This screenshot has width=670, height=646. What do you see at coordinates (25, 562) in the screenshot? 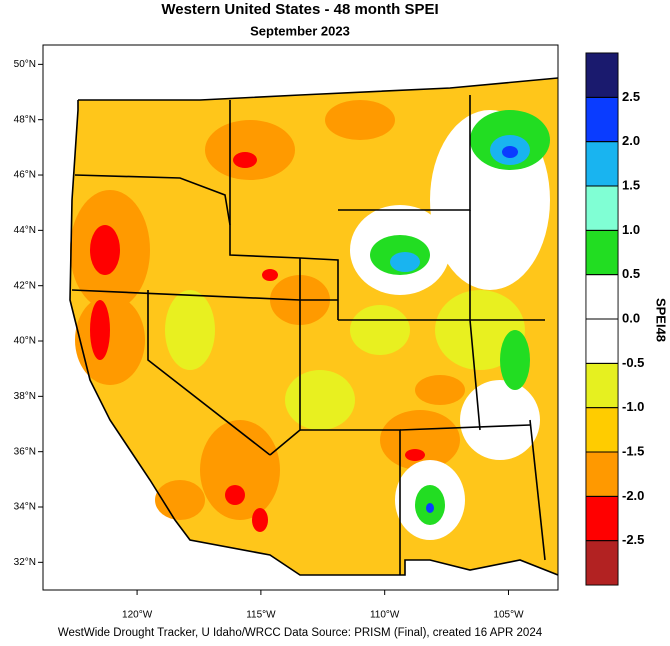
I see `lat-label: 32°N` at bounding box center [25, 562].